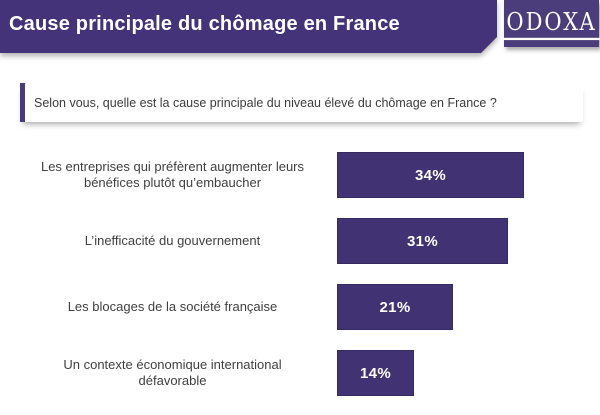  Describe the element at coordinates (22, 102) in the screenshot. I see `question-accent-bar` at that location.